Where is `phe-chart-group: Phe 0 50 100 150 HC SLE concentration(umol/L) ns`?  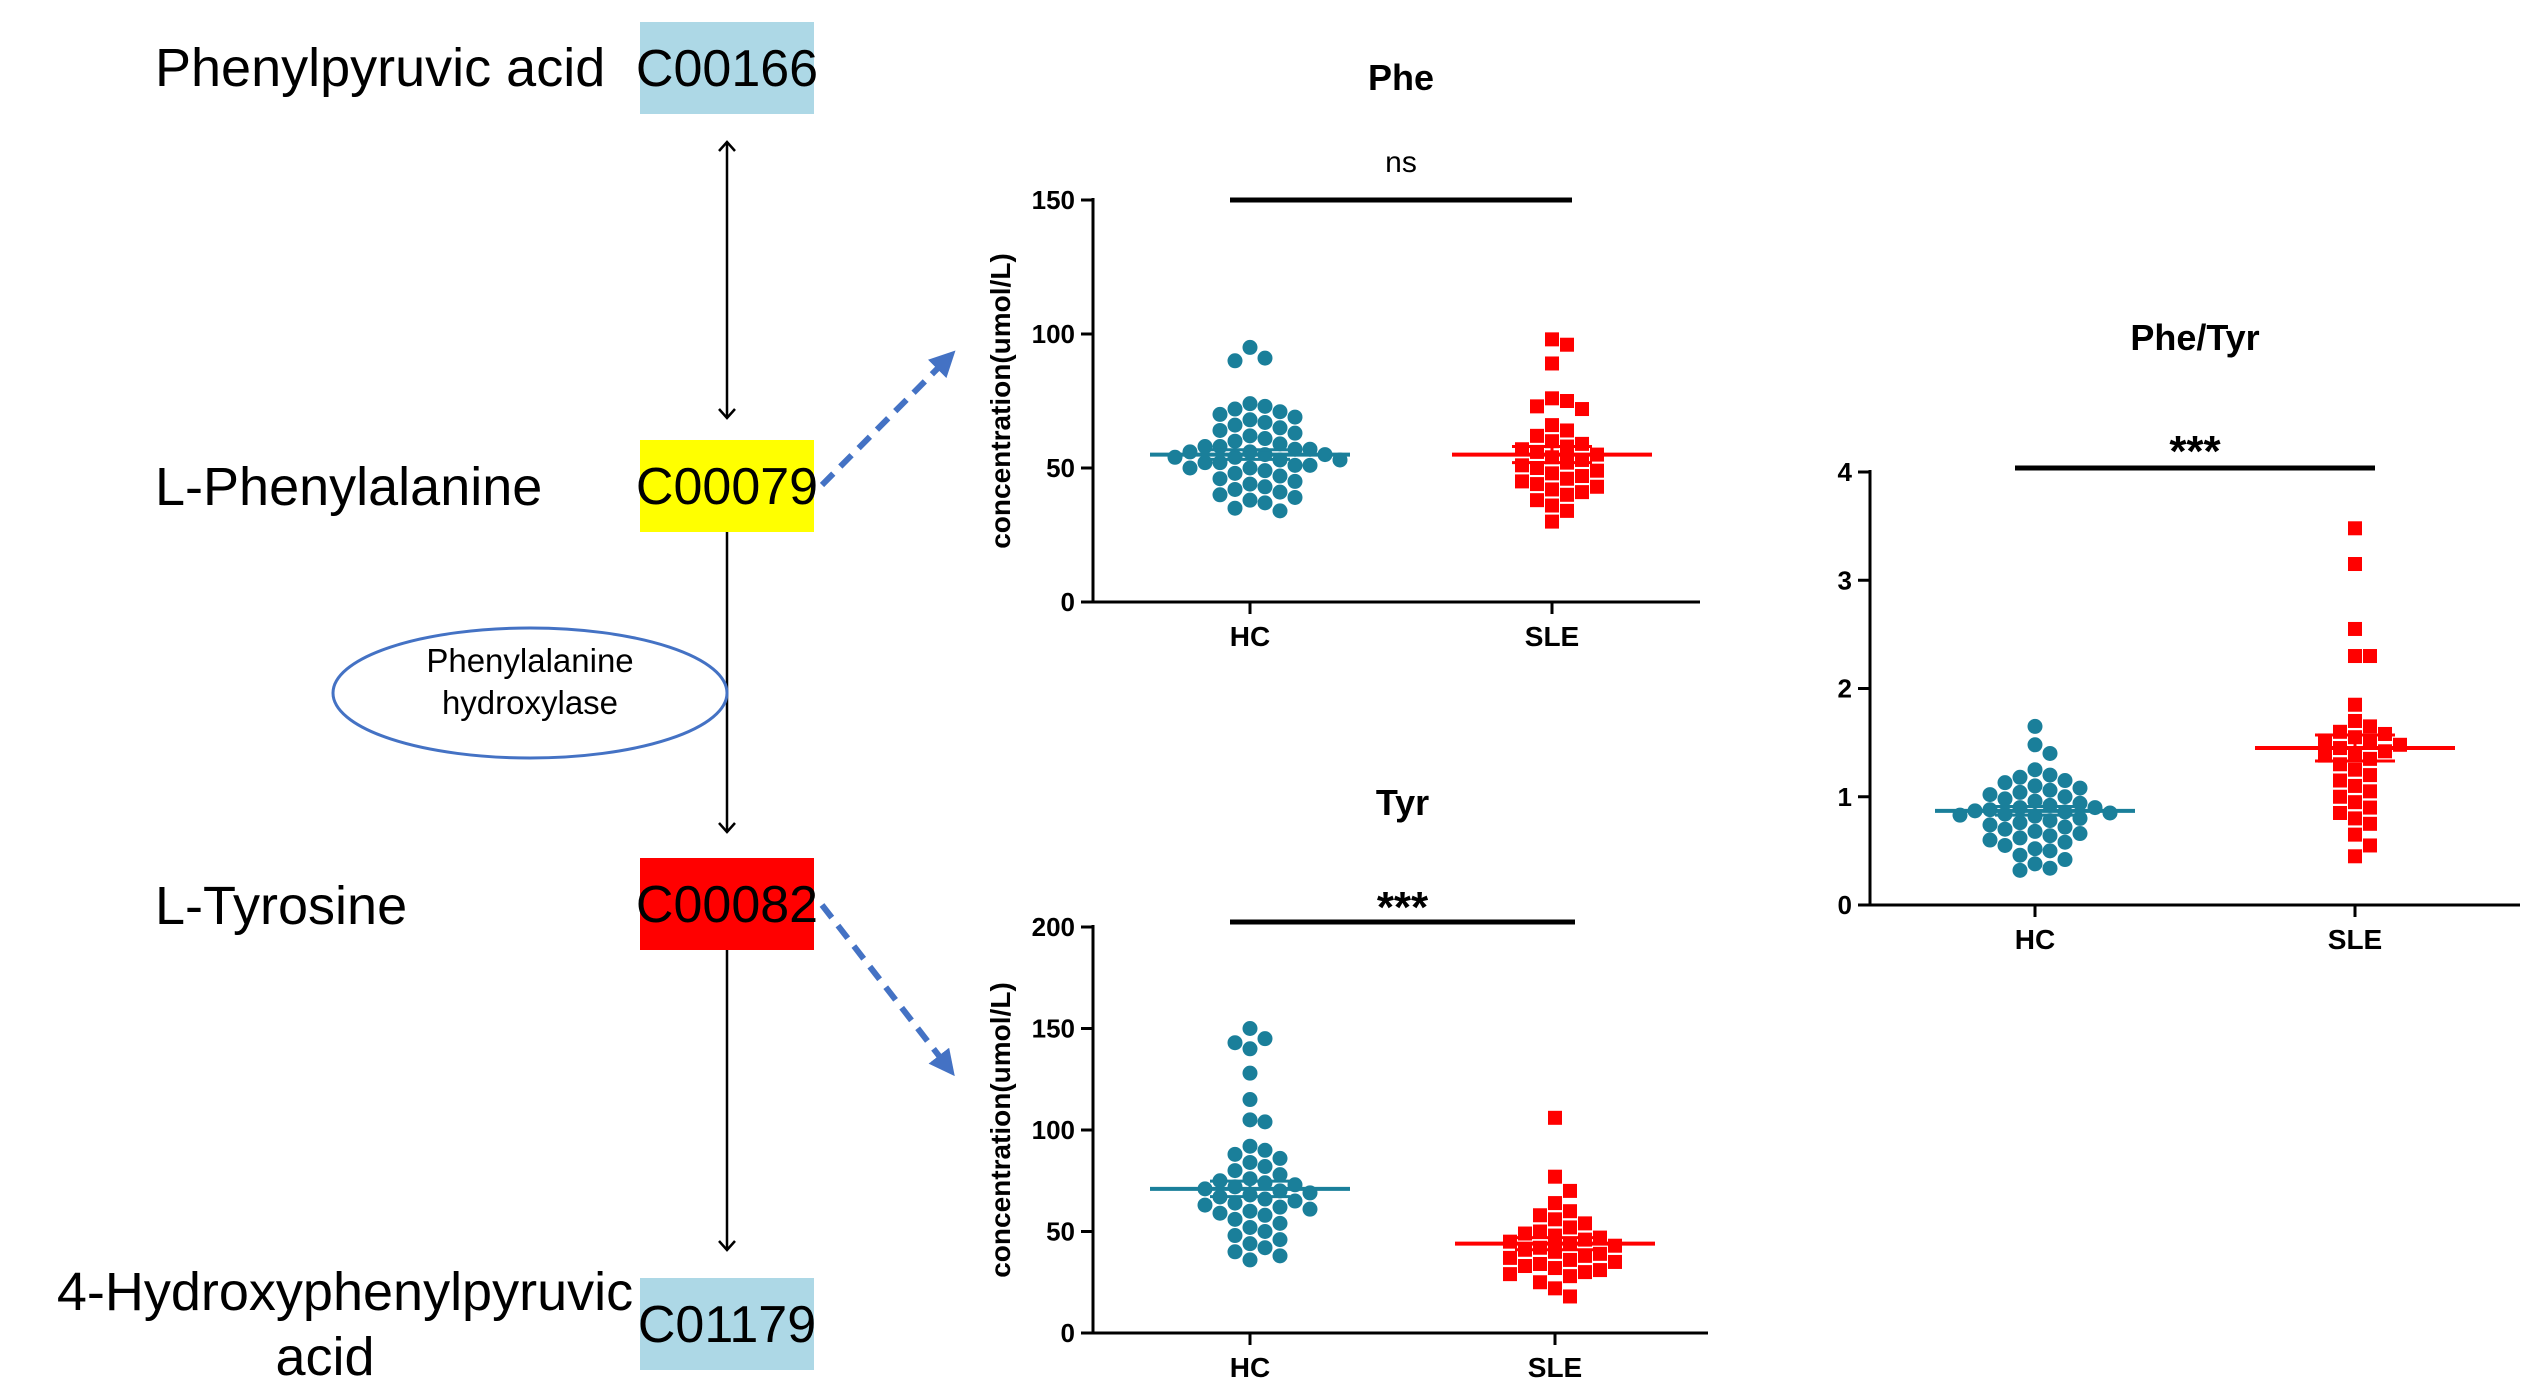
phe-chart-group: Phe 0 50 100 150 HC SLE concentration(umol/L) ns is located at coordinates (1342, 354).